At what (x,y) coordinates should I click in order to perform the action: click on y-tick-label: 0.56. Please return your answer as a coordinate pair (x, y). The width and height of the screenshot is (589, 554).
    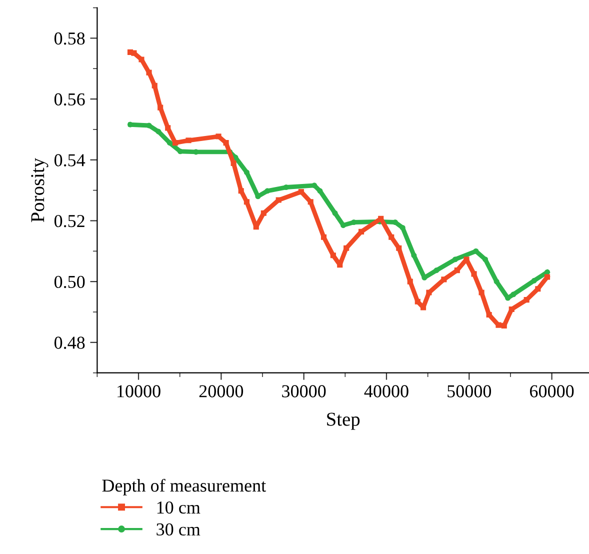
    Looking at the image, I should click on (69, 99).